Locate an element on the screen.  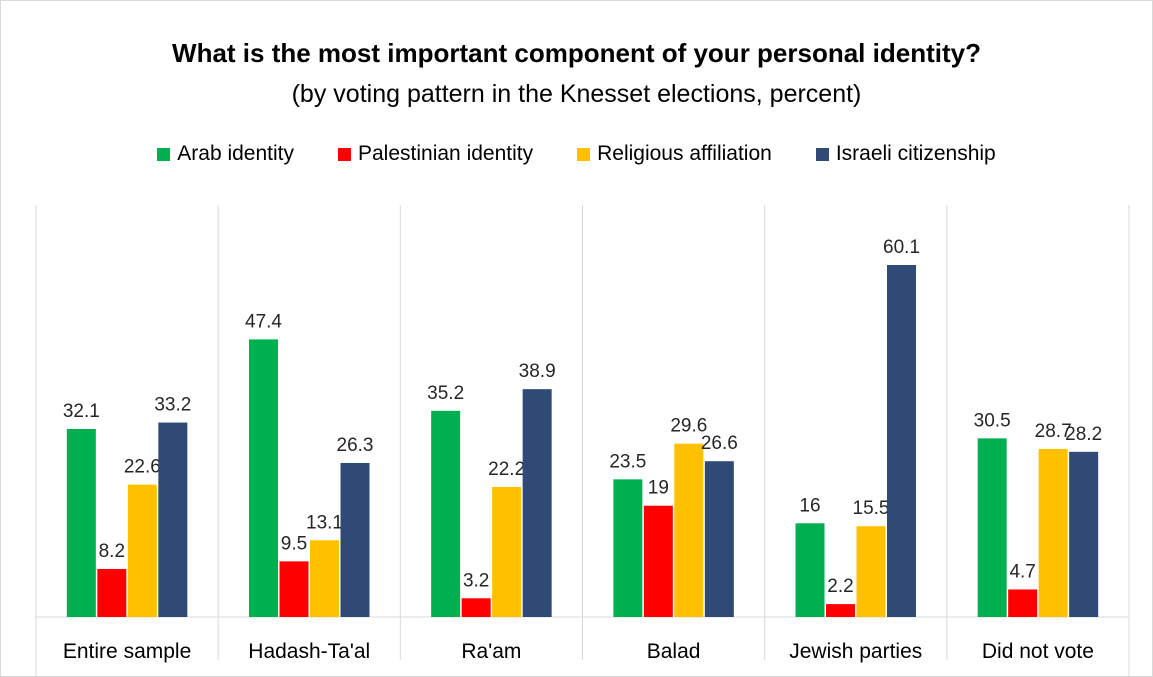
data-label: 23.5 is located at coordinates (627, 461).